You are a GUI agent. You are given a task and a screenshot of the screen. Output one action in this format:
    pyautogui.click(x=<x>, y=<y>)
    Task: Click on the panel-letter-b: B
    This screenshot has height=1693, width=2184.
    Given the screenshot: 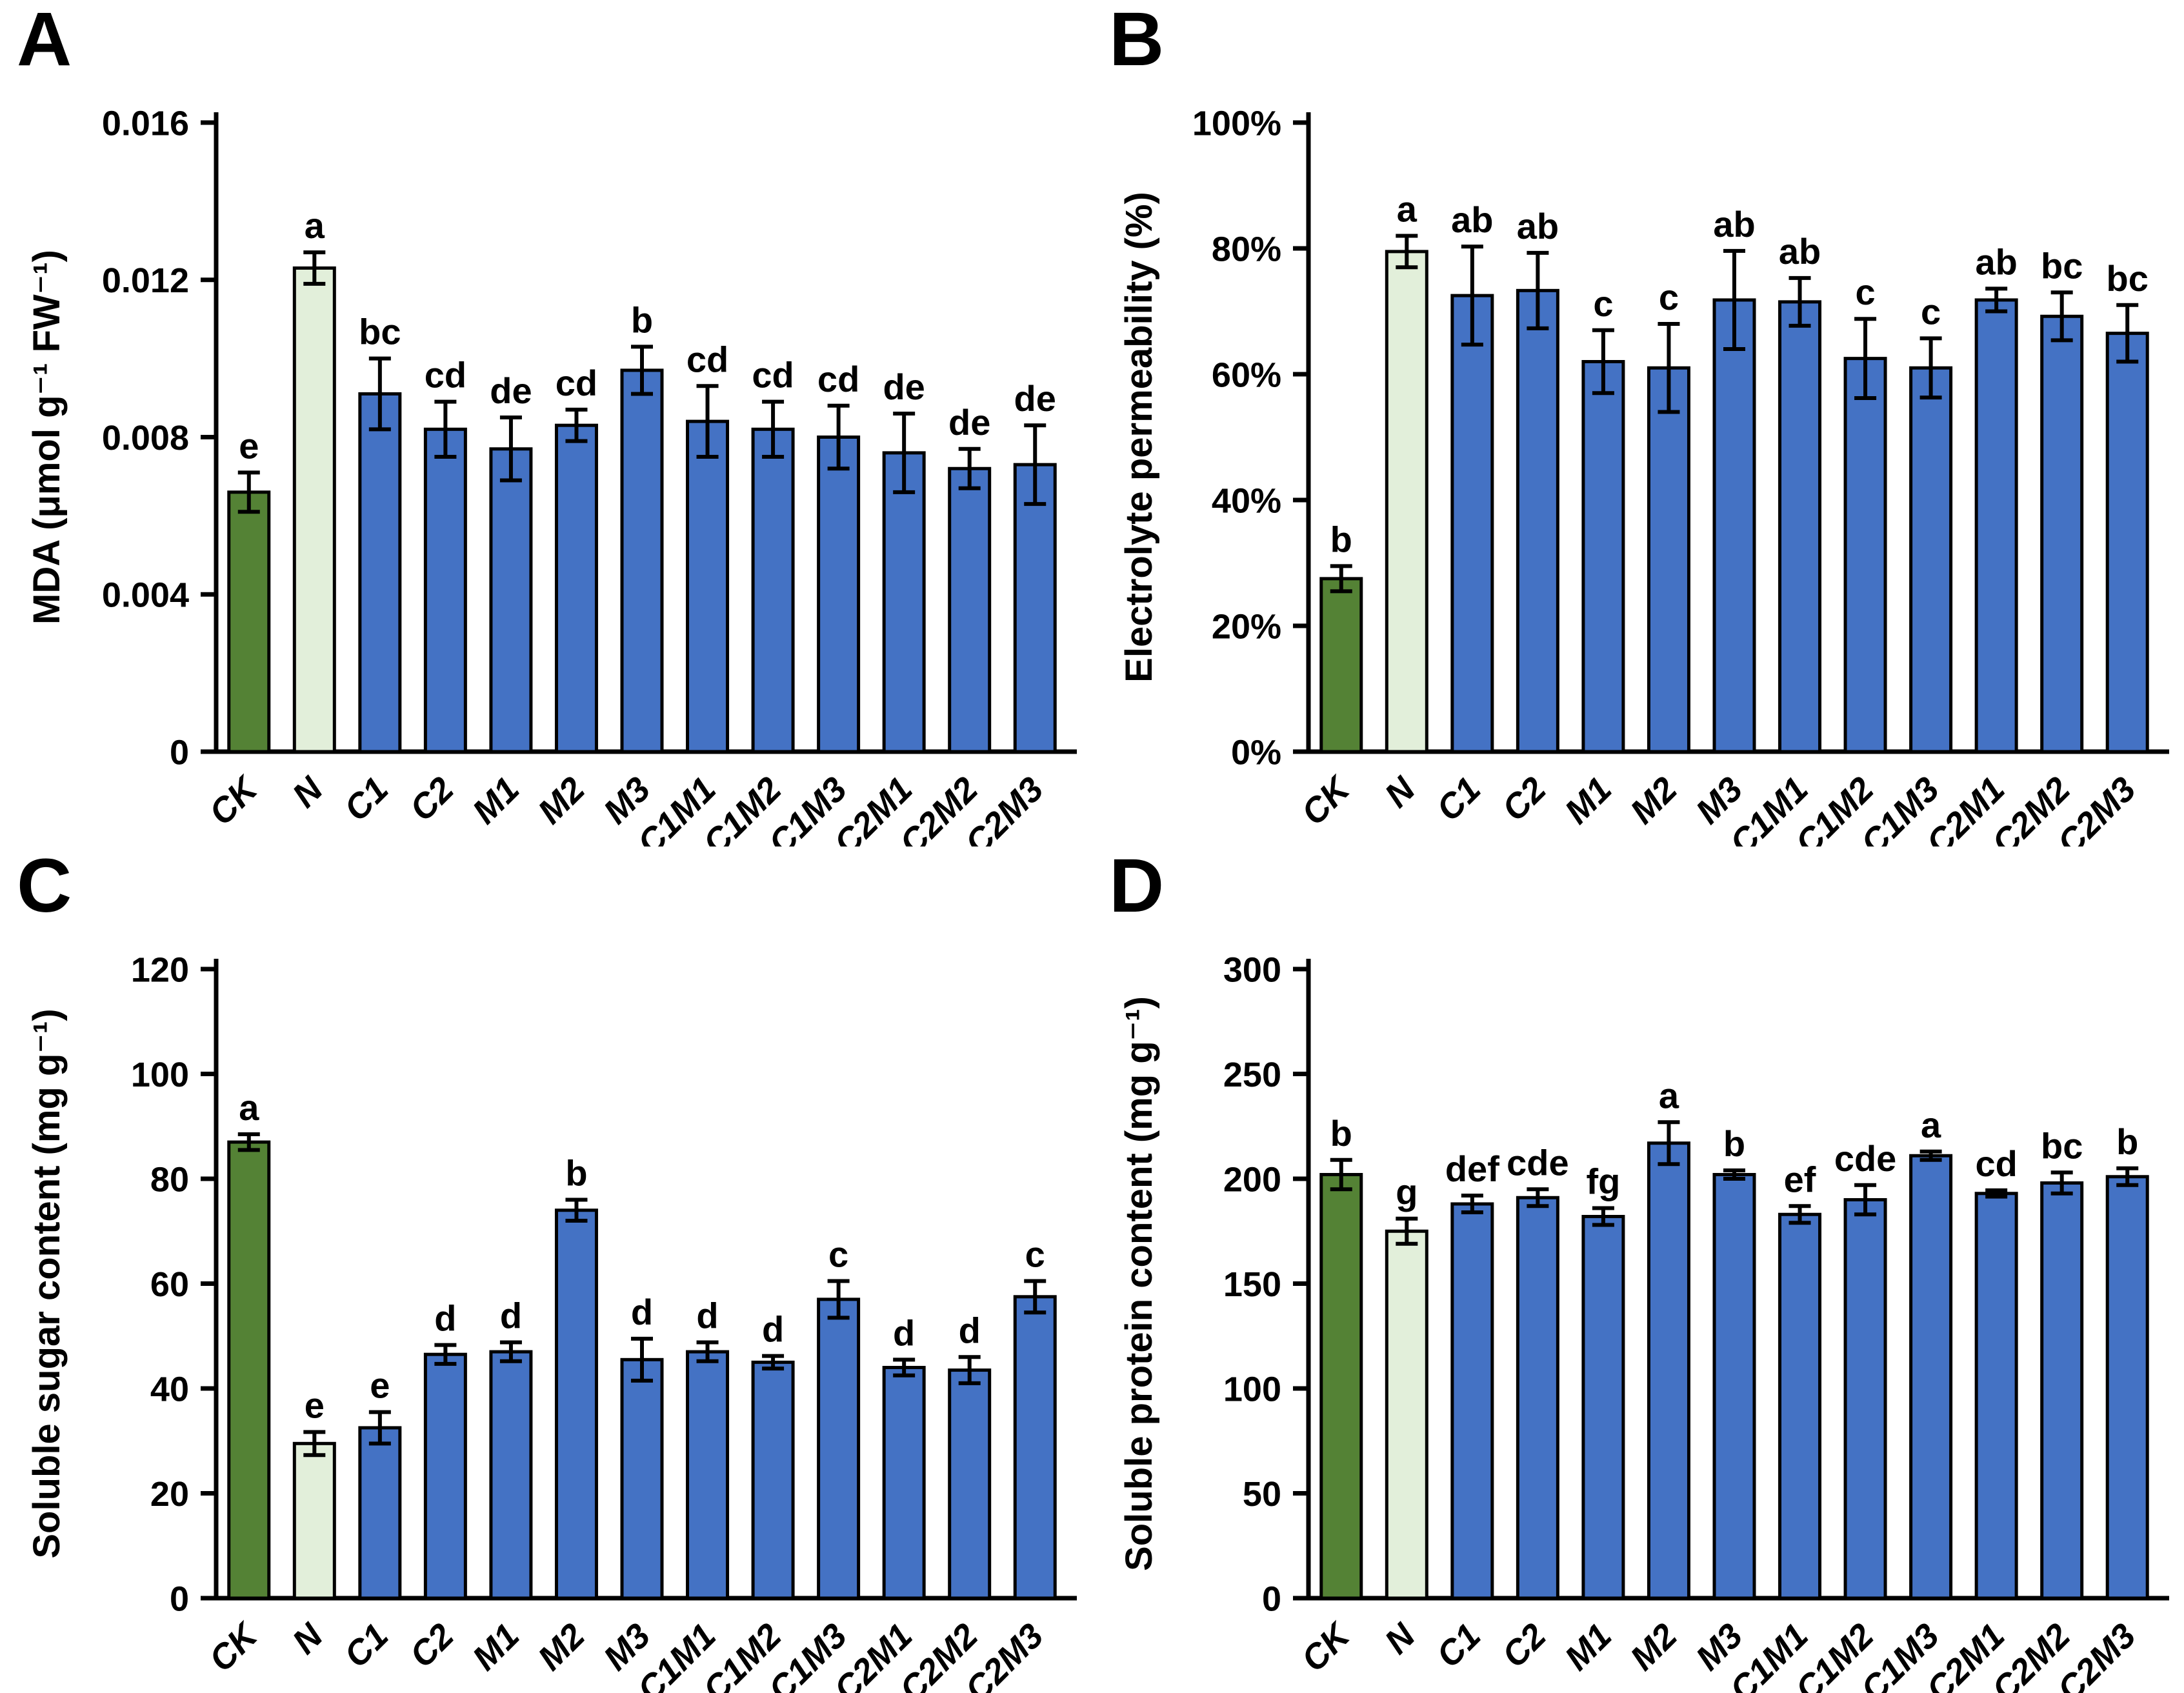 What is the action you would take?
    pyautogui.click(x=1137, y=41)
    